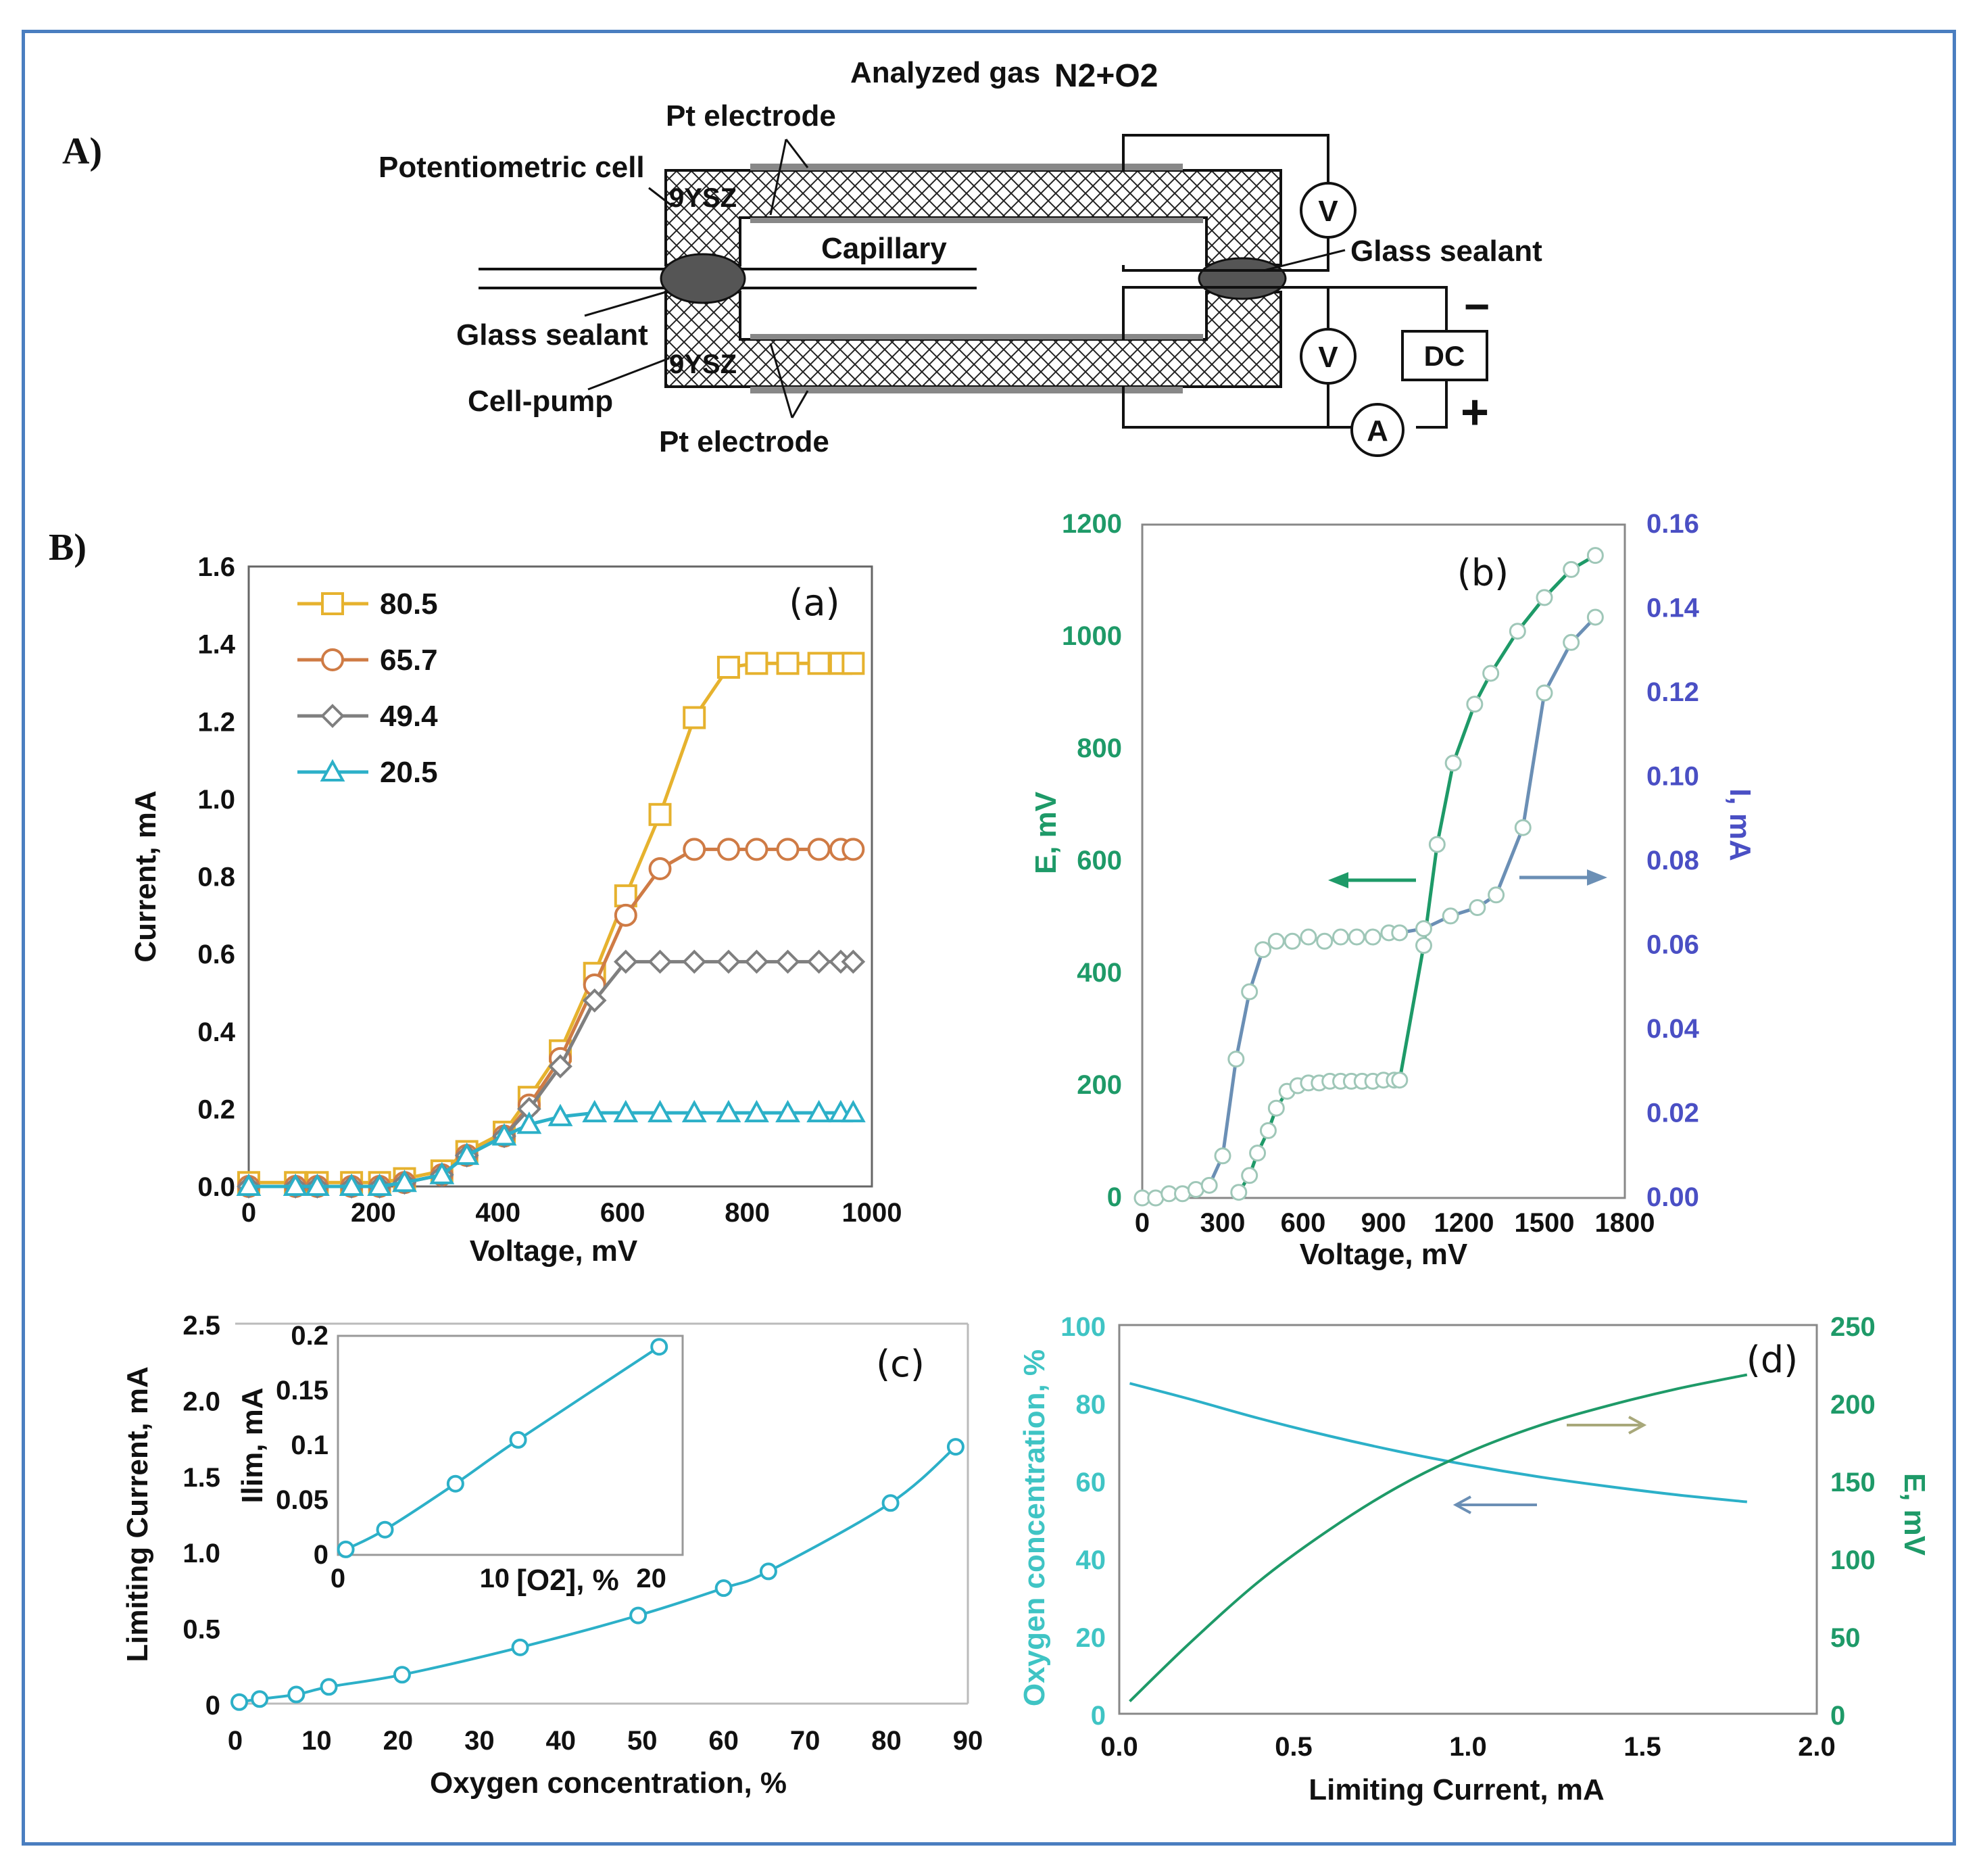 The width and height of the screenshot is (1979, 1876). I want to click on y-right-tick-label-b: 0.10, so click(1672, 777).